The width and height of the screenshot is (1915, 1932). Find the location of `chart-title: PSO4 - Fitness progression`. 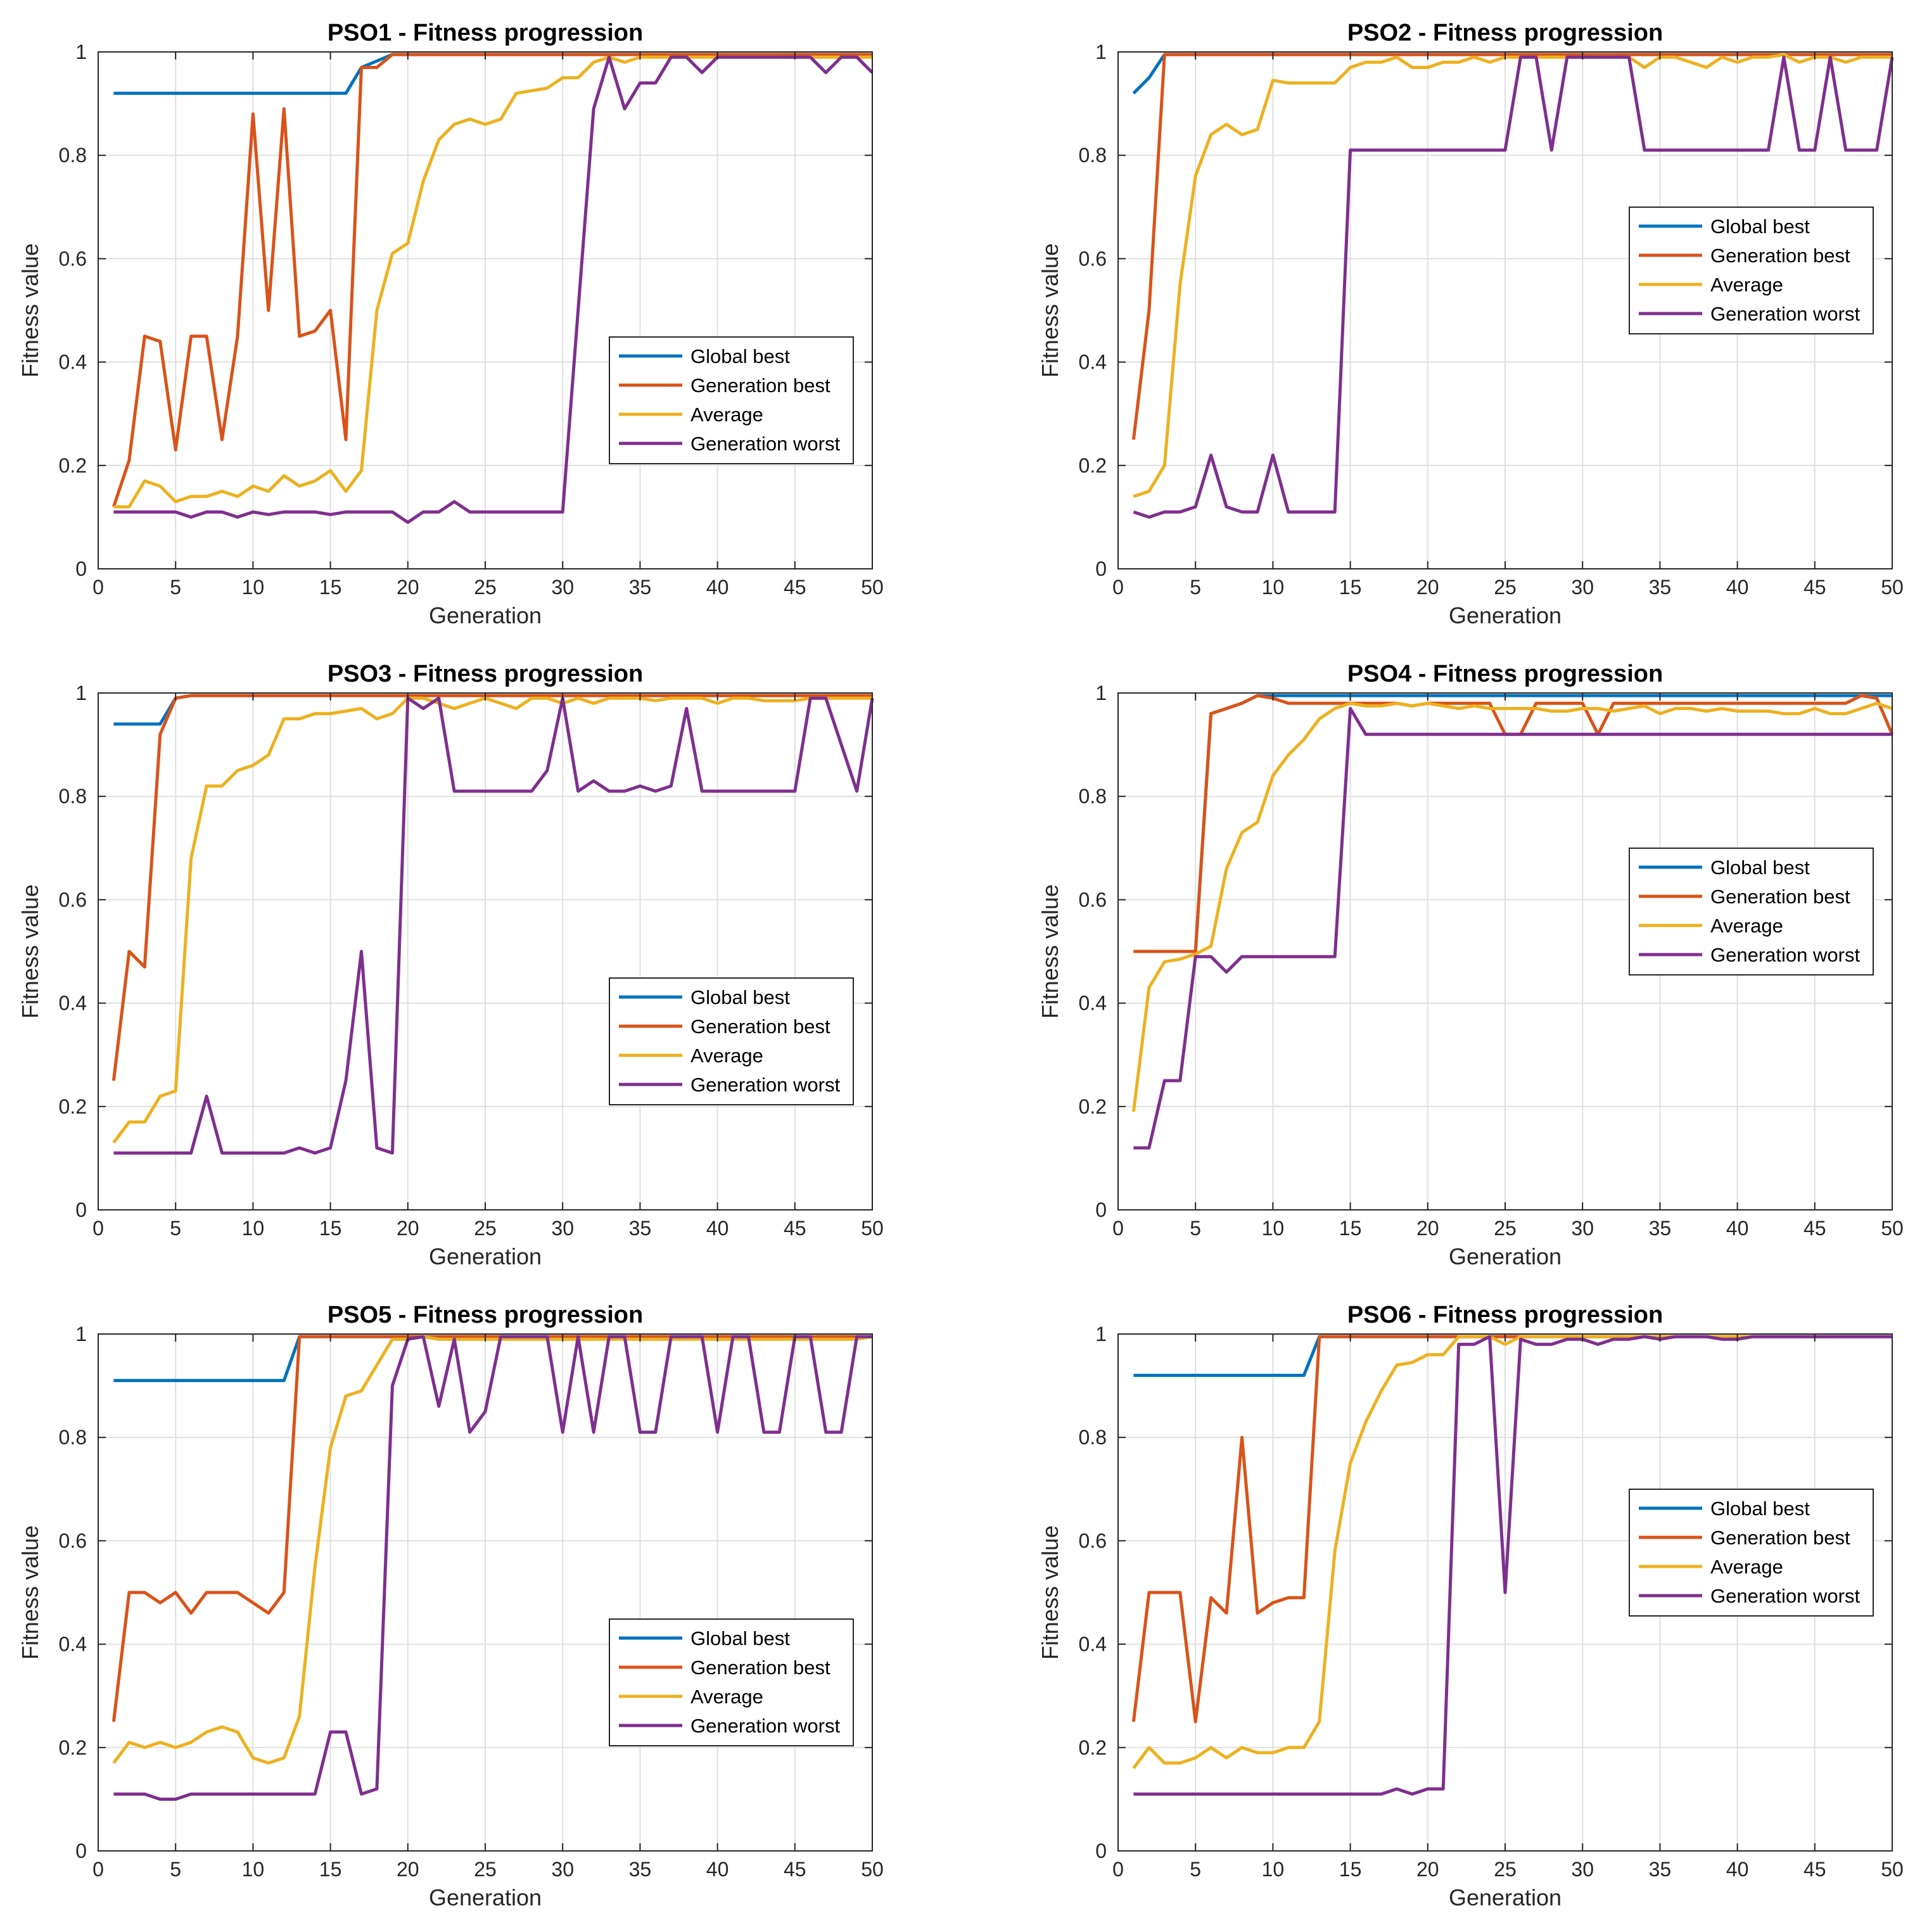

chart-title: PSO4 - Fitness progression is located at coordinates (1505, 674).